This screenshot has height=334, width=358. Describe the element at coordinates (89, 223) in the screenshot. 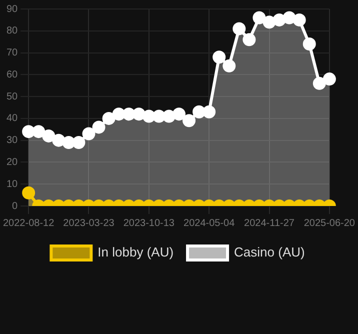

I see `x-tick-label: 2023-03-23` at that location.